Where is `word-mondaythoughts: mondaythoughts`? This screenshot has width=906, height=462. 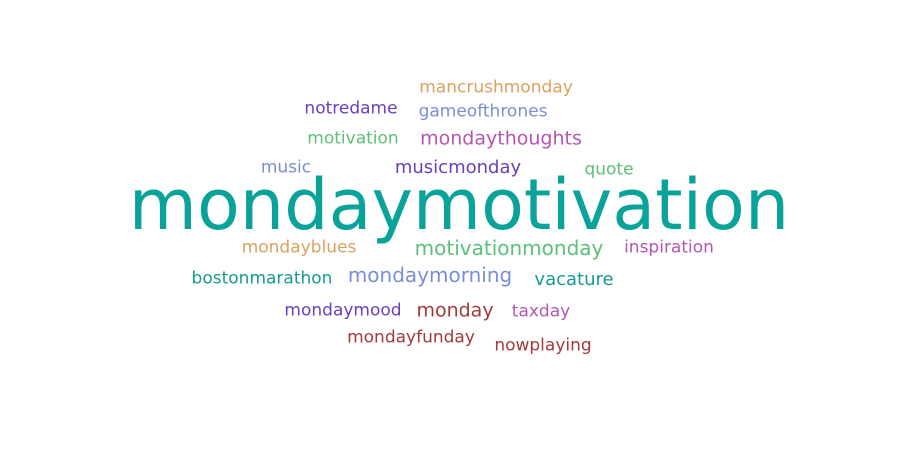 word-mondaythoughts: mondaythoughts is located at coordinates (501, 138).